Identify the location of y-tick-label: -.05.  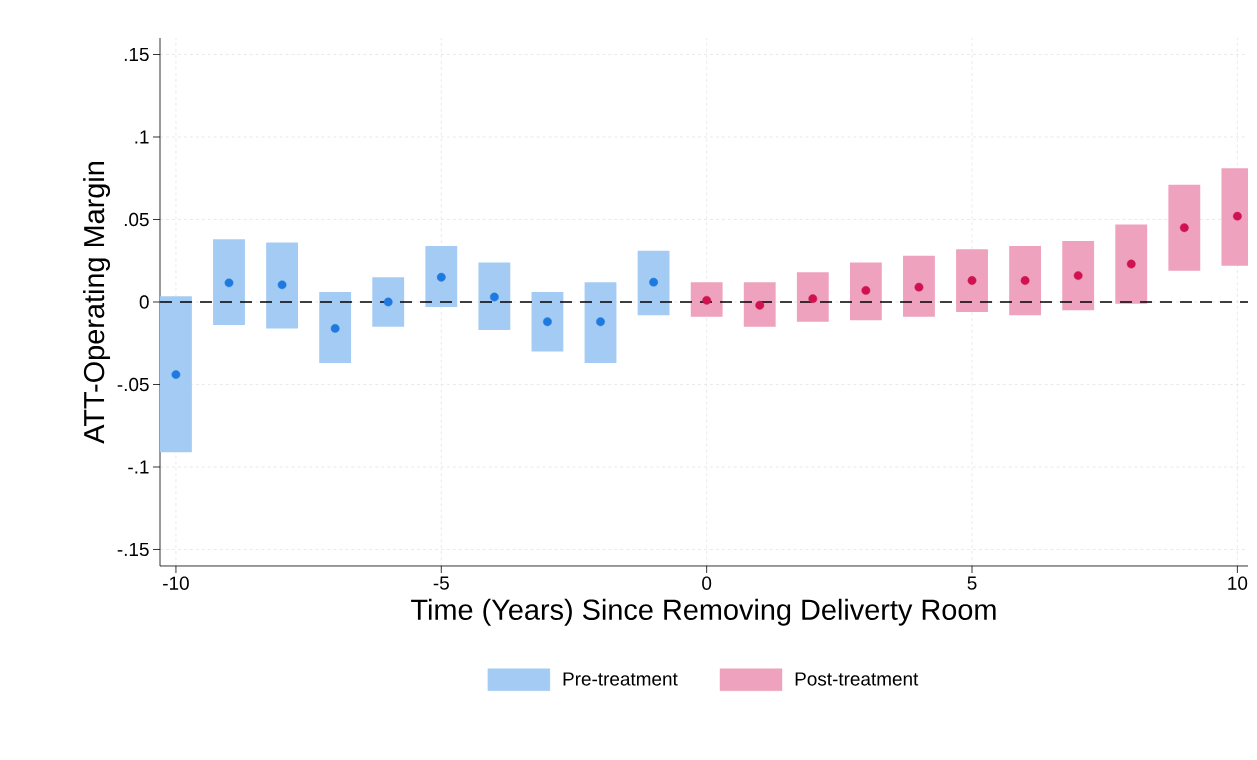
(133, 384).